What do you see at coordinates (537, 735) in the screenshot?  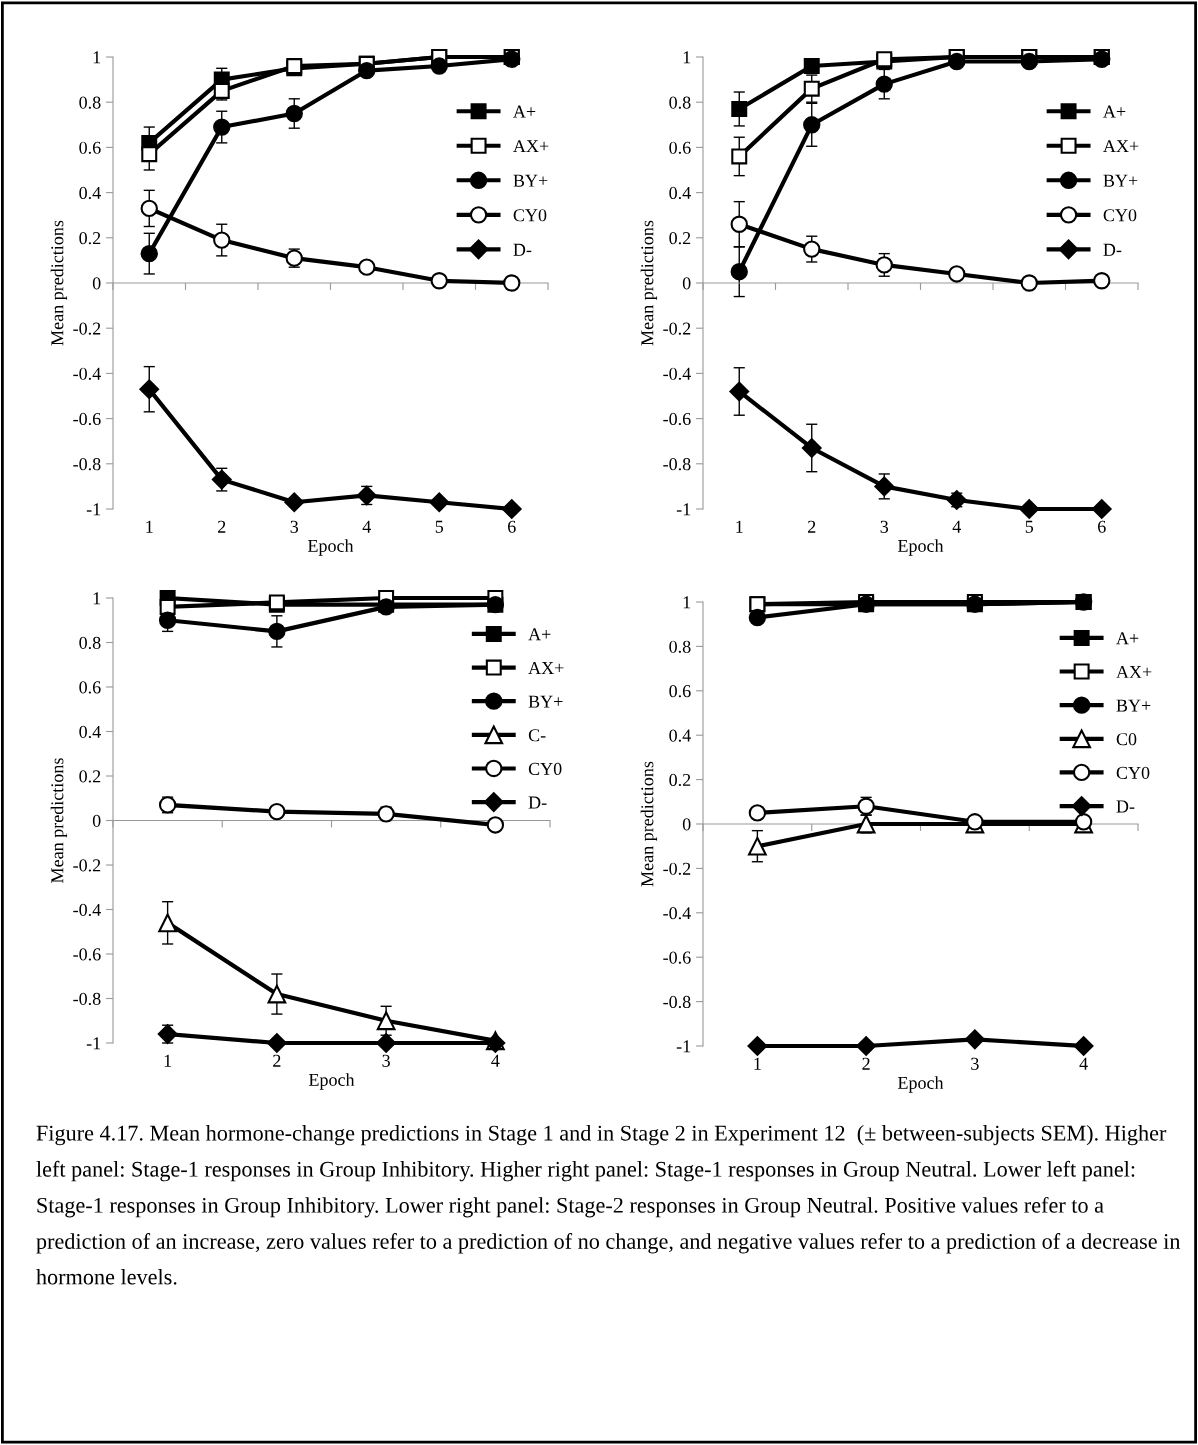 I see `legend-label: C-` at bounding box center [537, 735].